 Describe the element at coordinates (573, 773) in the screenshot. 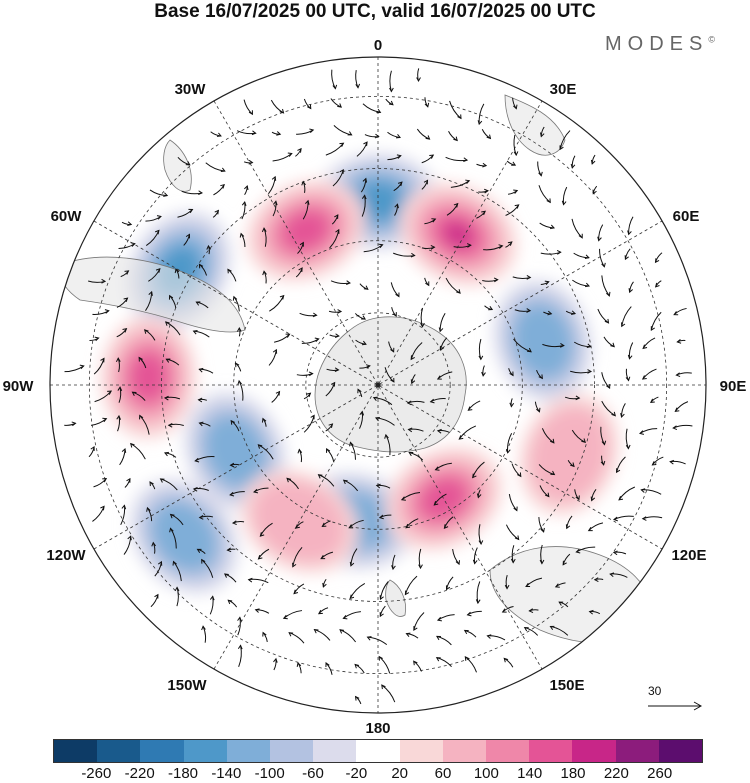

I see `colorbar-tick-label: 180` at that location.